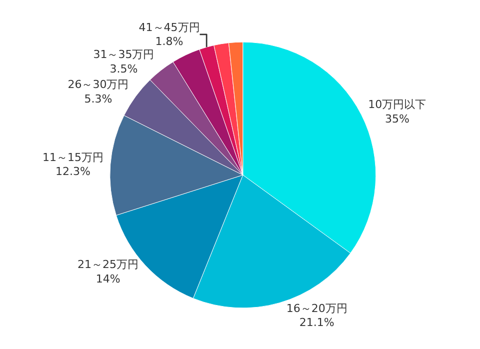  What do you see at coordinates (98, 99) in the screenshot?
I see `data-label: 5.3%` at bounding box center [98, 99].